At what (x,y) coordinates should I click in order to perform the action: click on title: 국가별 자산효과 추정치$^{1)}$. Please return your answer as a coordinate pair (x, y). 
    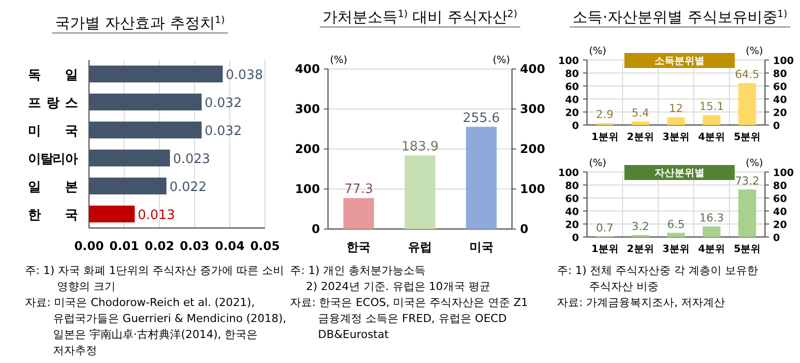
    Looking at the image, I should click on (140, 23).